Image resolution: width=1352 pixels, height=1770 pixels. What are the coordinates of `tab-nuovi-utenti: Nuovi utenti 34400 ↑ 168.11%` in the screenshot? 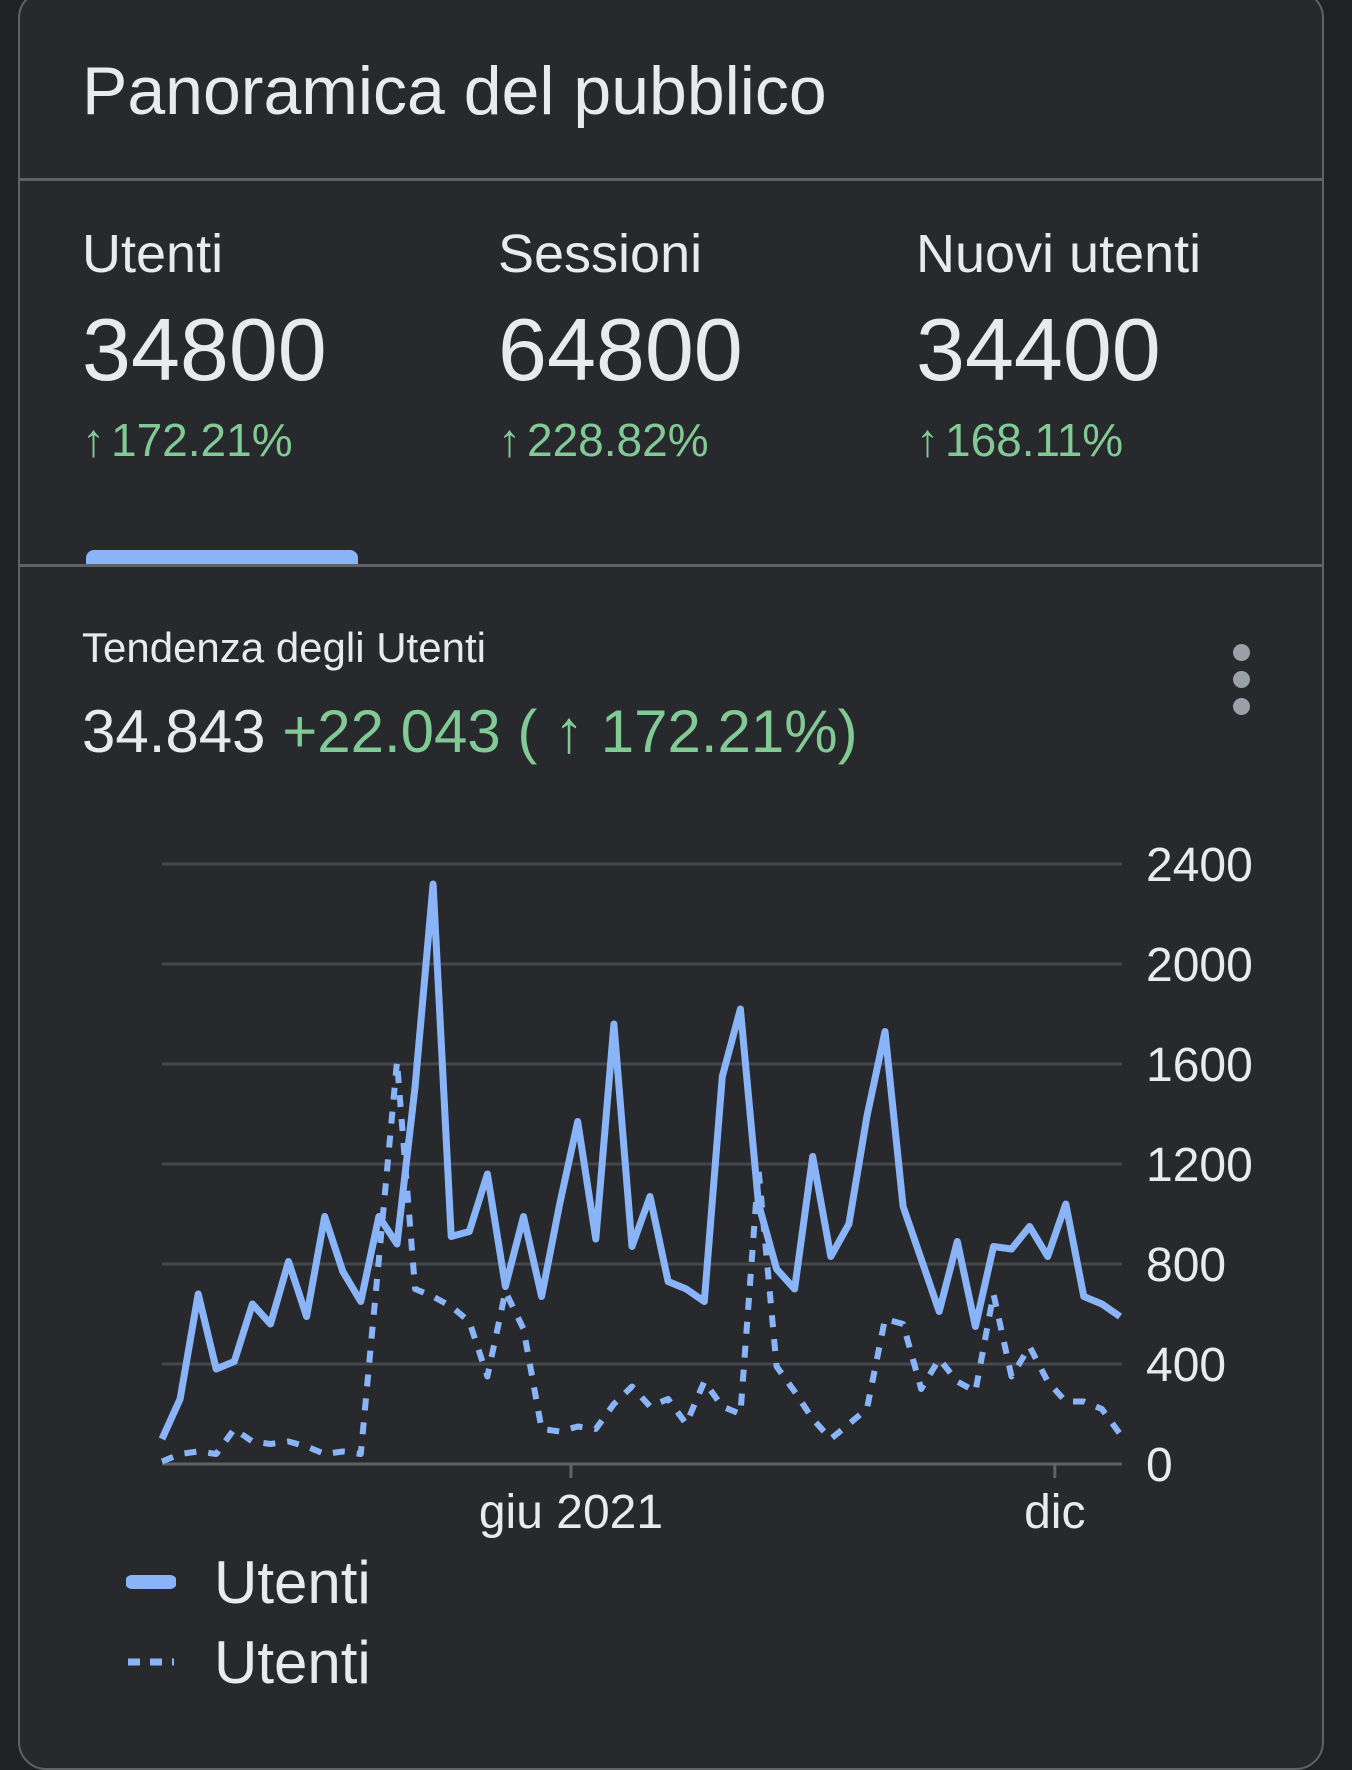 It's located at (1058, 392).